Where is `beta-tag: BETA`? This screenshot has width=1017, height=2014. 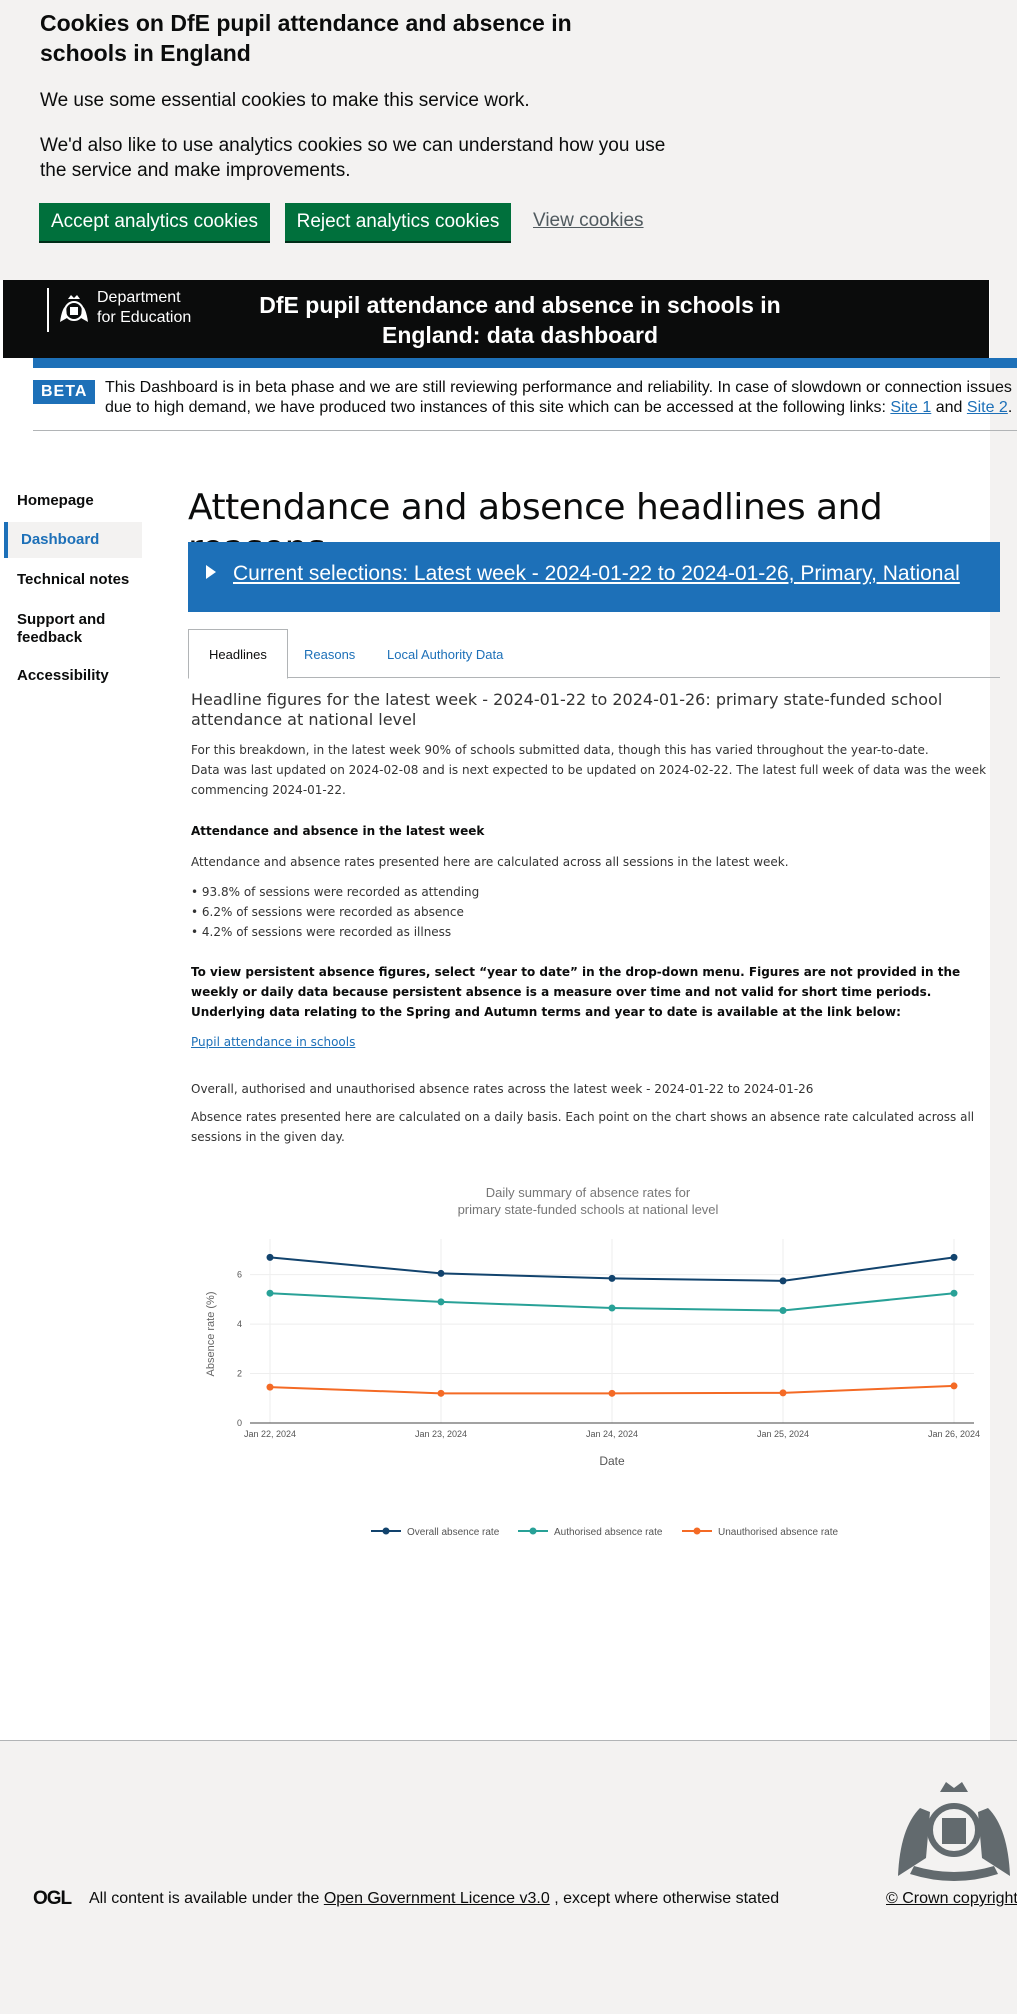 beta-tag: BETA is located at coordinates (64, 392).